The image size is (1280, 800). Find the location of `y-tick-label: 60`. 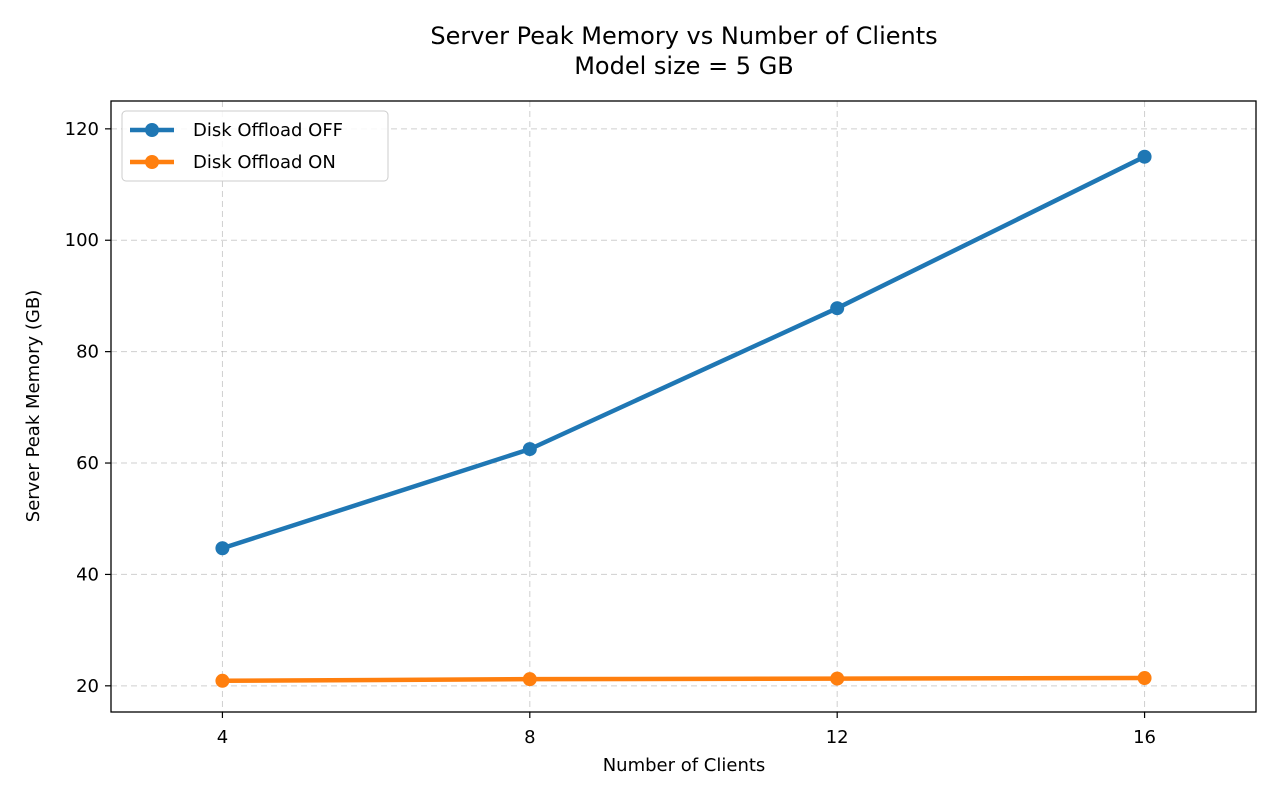

y-tick-label: 60 is located at coordinates (87, 463).